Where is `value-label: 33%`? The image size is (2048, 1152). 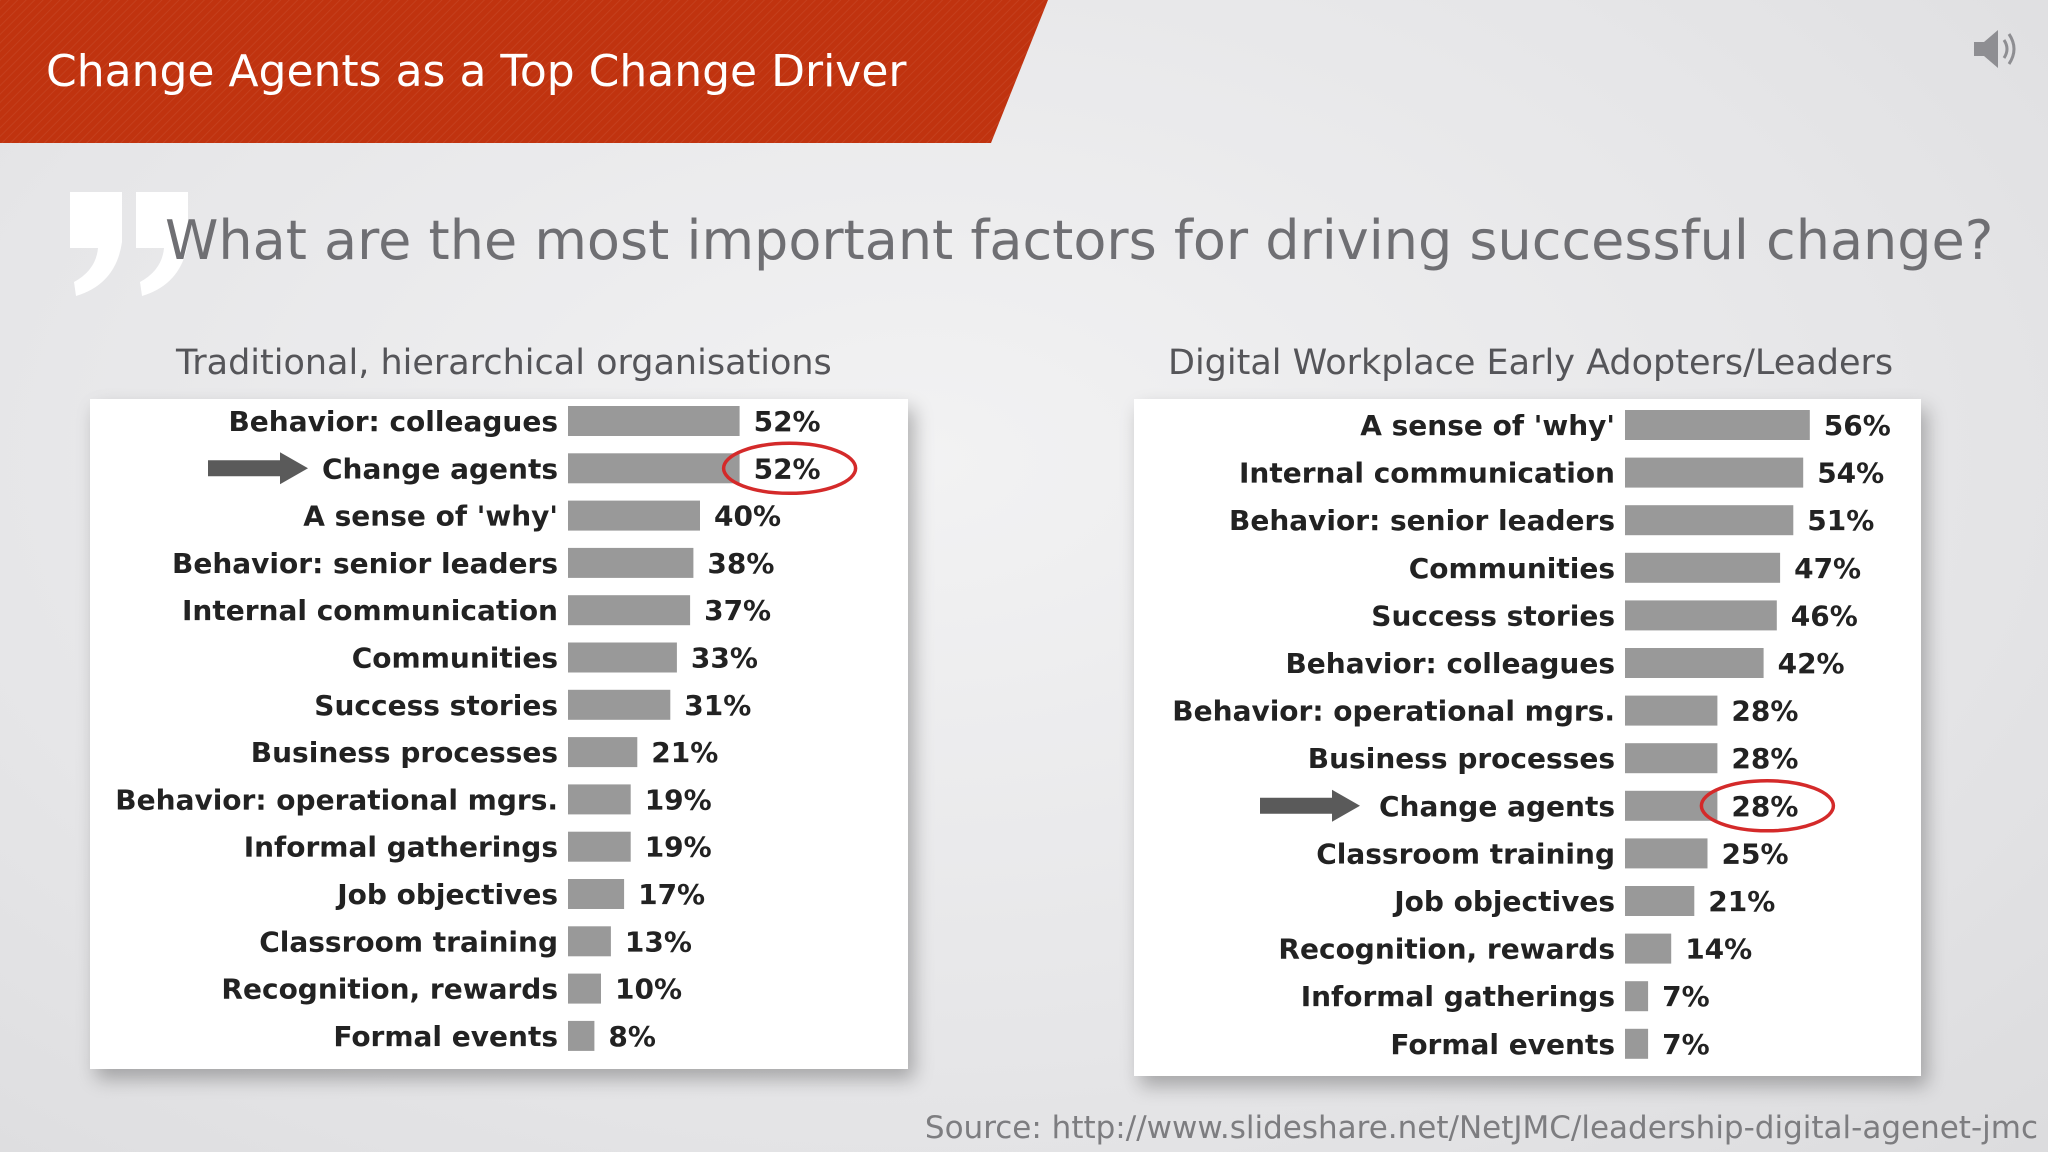
value-label: 33% is located at coordinates (724, 658).